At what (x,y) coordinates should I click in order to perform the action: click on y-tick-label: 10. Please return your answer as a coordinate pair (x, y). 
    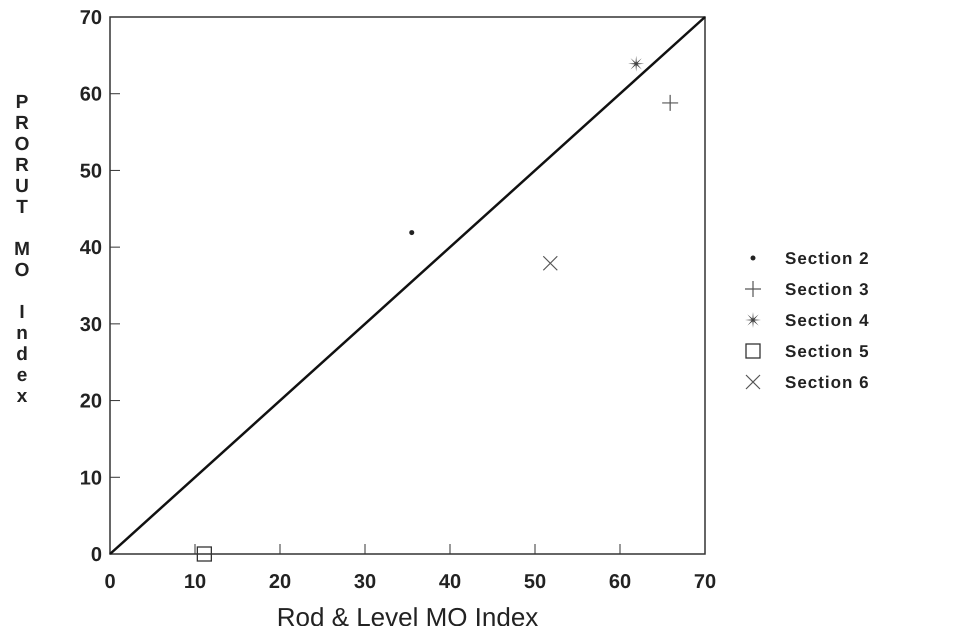
    Looking at the image, I should click on (91, 478).